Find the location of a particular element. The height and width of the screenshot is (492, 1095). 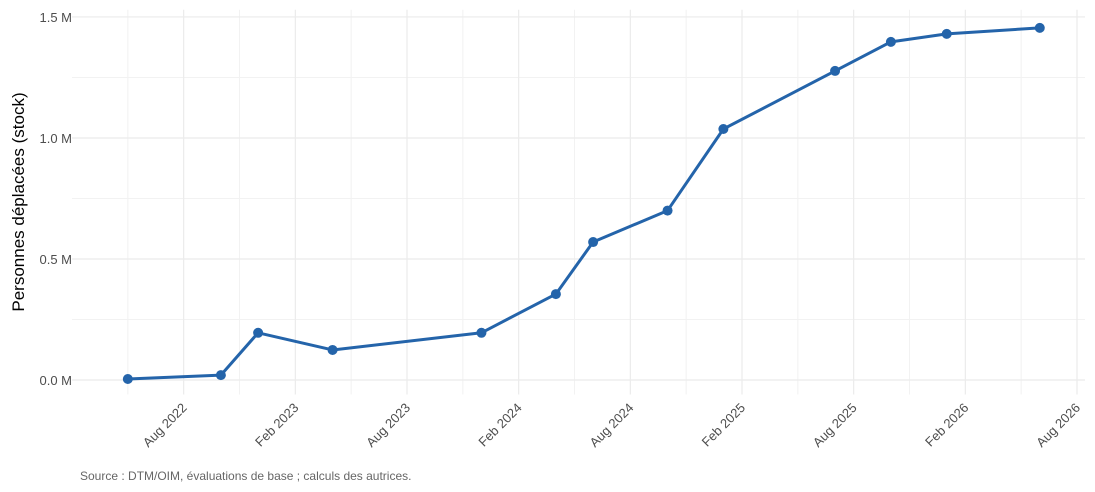

x-tick-label: Feb 2024 is located at coordinates (499, 424).